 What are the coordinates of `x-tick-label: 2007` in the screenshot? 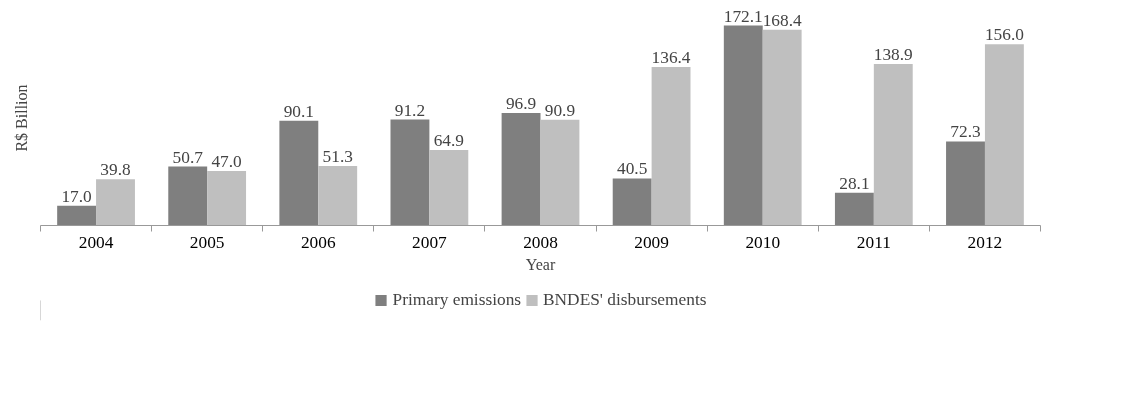 It's located at (430, 242).